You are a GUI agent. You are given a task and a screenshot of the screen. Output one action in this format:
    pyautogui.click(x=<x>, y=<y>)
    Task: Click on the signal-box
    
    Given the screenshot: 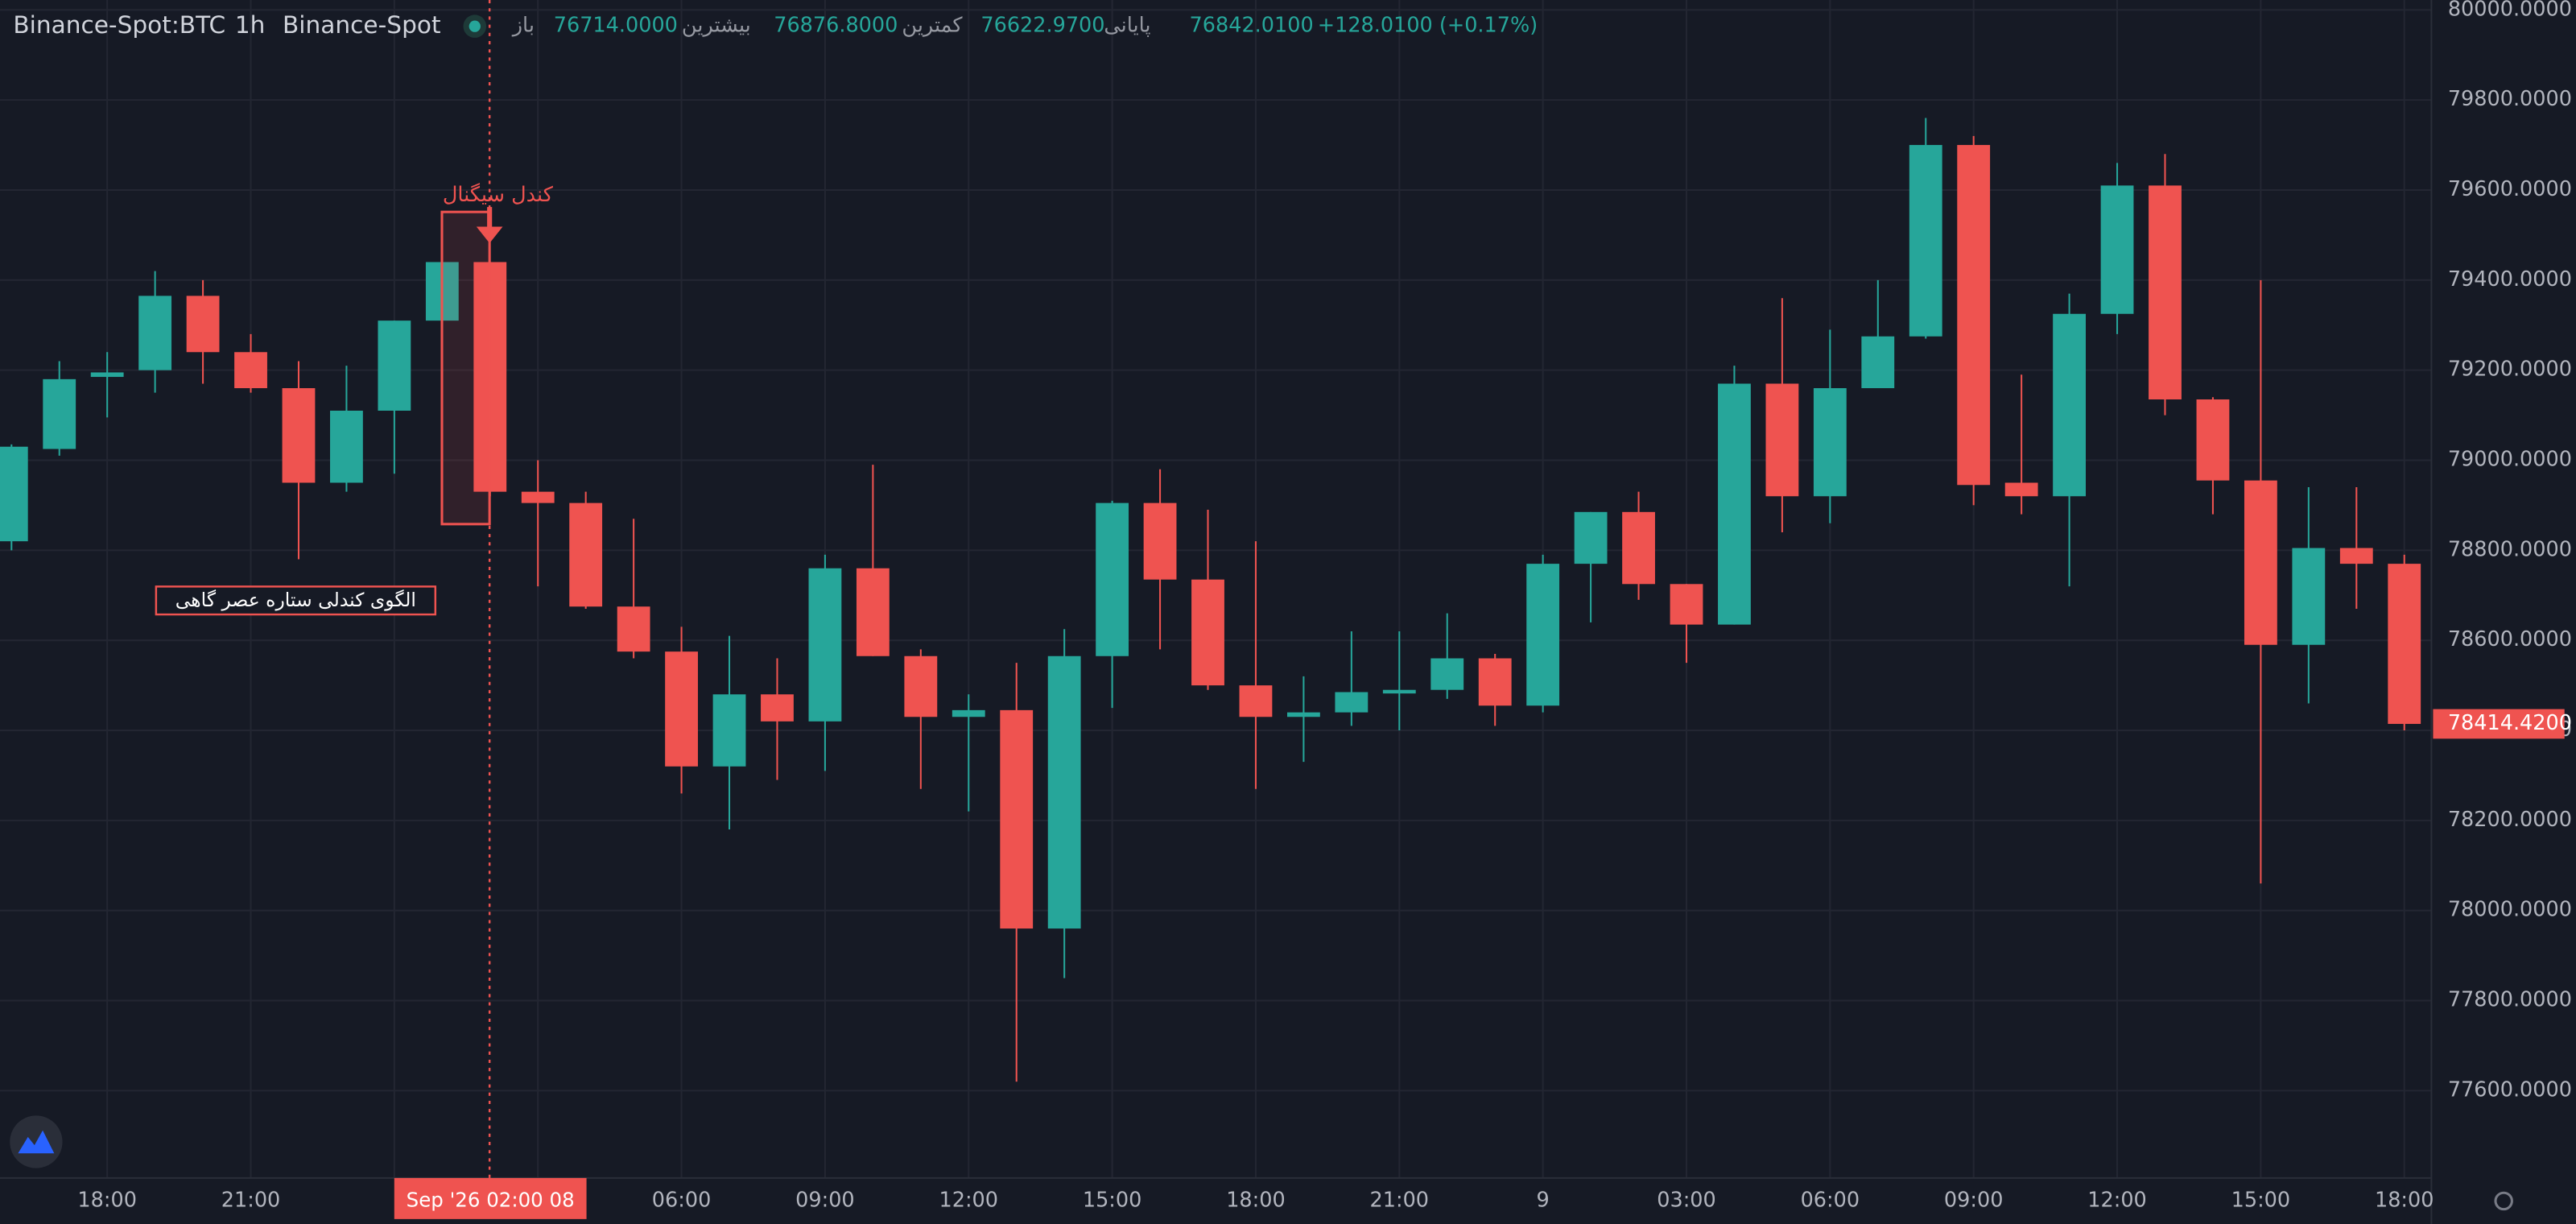 What is the action you would take?
    pyautogui.click(x=465, y=368)
    